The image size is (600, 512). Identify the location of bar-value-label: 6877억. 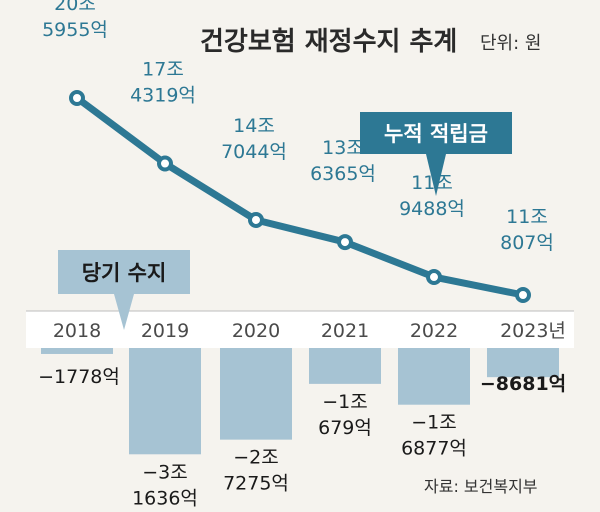
(434, 449).